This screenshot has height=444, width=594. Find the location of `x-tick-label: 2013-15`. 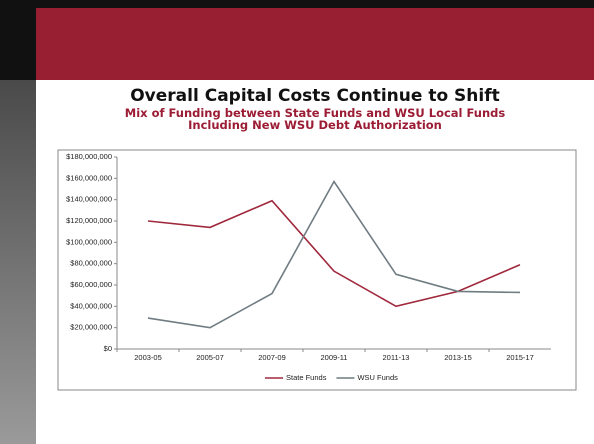

x-tick-label: 2013-15 is located at coordinates (458, 357).